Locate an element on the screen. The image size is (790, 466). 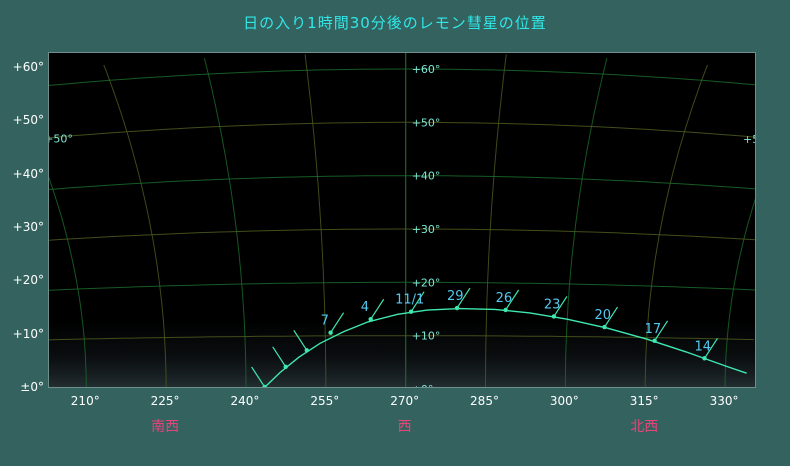
azimuth-tick-label: 225° is located at coordinates (165, 401).